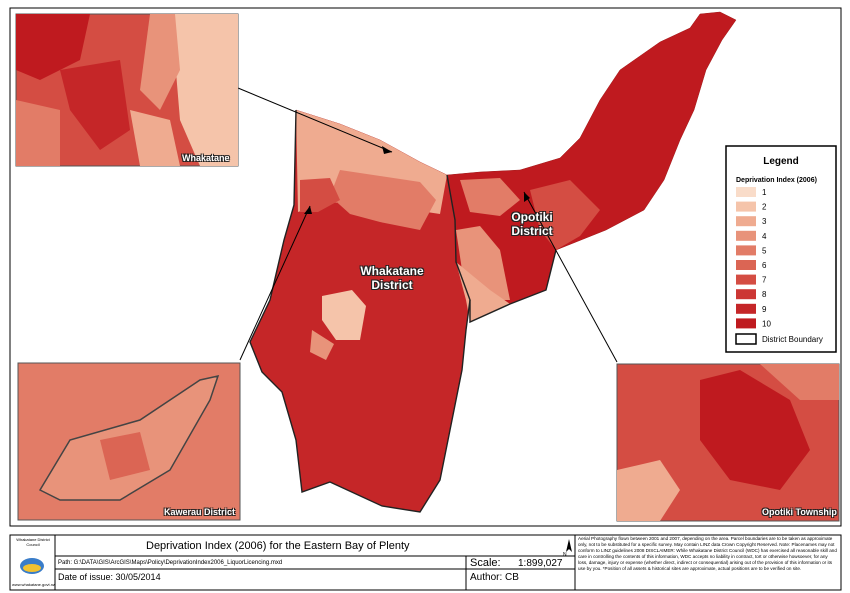  I want to click on footer-frame, so click(425, 562).